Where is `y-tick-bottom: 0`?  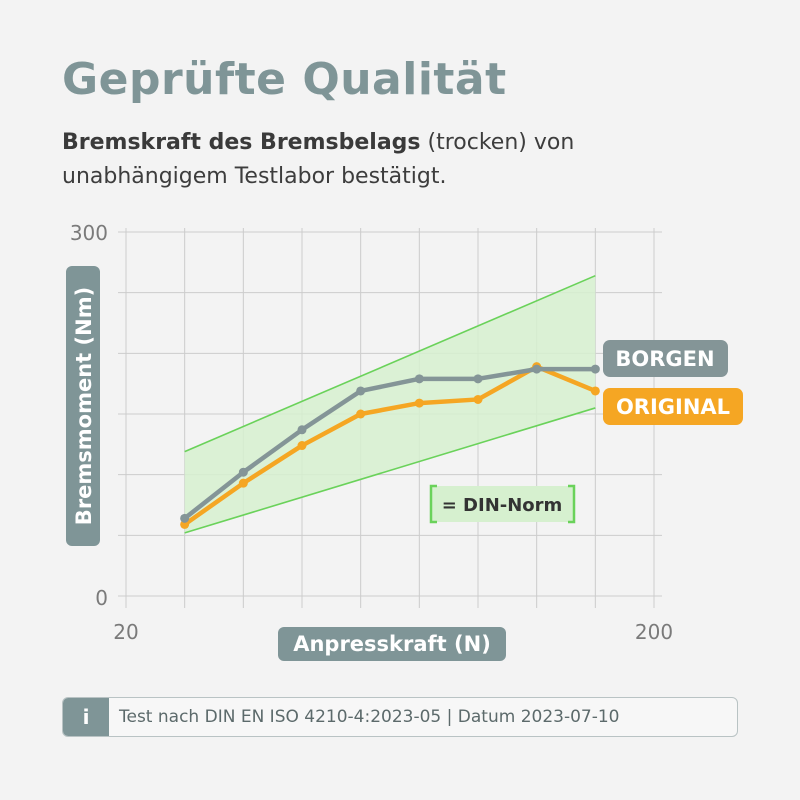 y-tick-bottom: 0 is located at coordinates (101, 598).